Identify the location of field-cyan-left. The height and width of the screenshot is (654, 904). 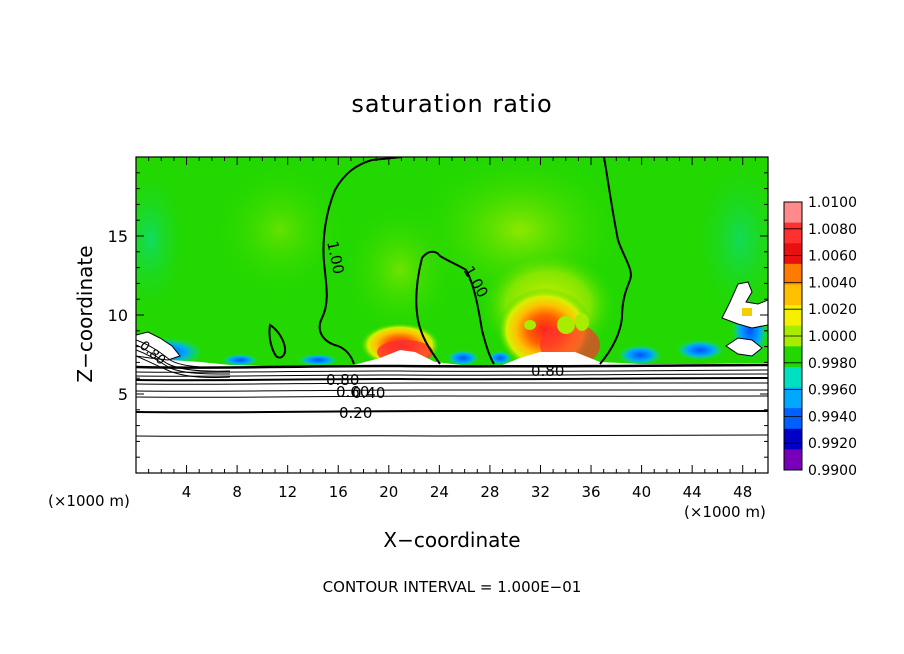
(163, 240).